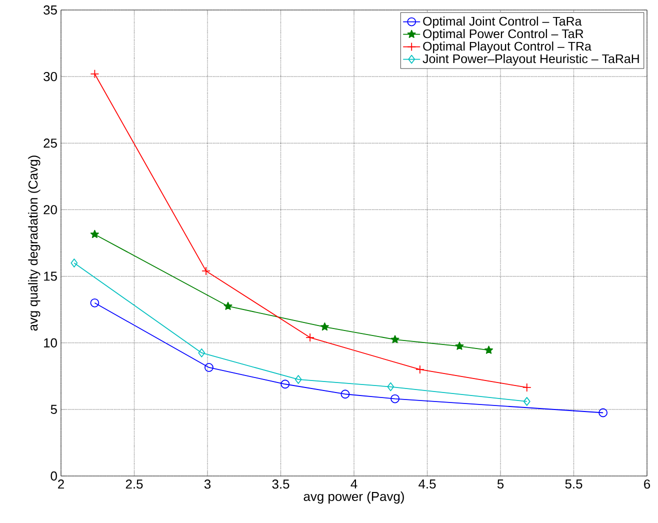  What do you see at coordinates (50, 10) in the screenshot?
I see `y-tick-label: 35` at bounding box center [50, 10].